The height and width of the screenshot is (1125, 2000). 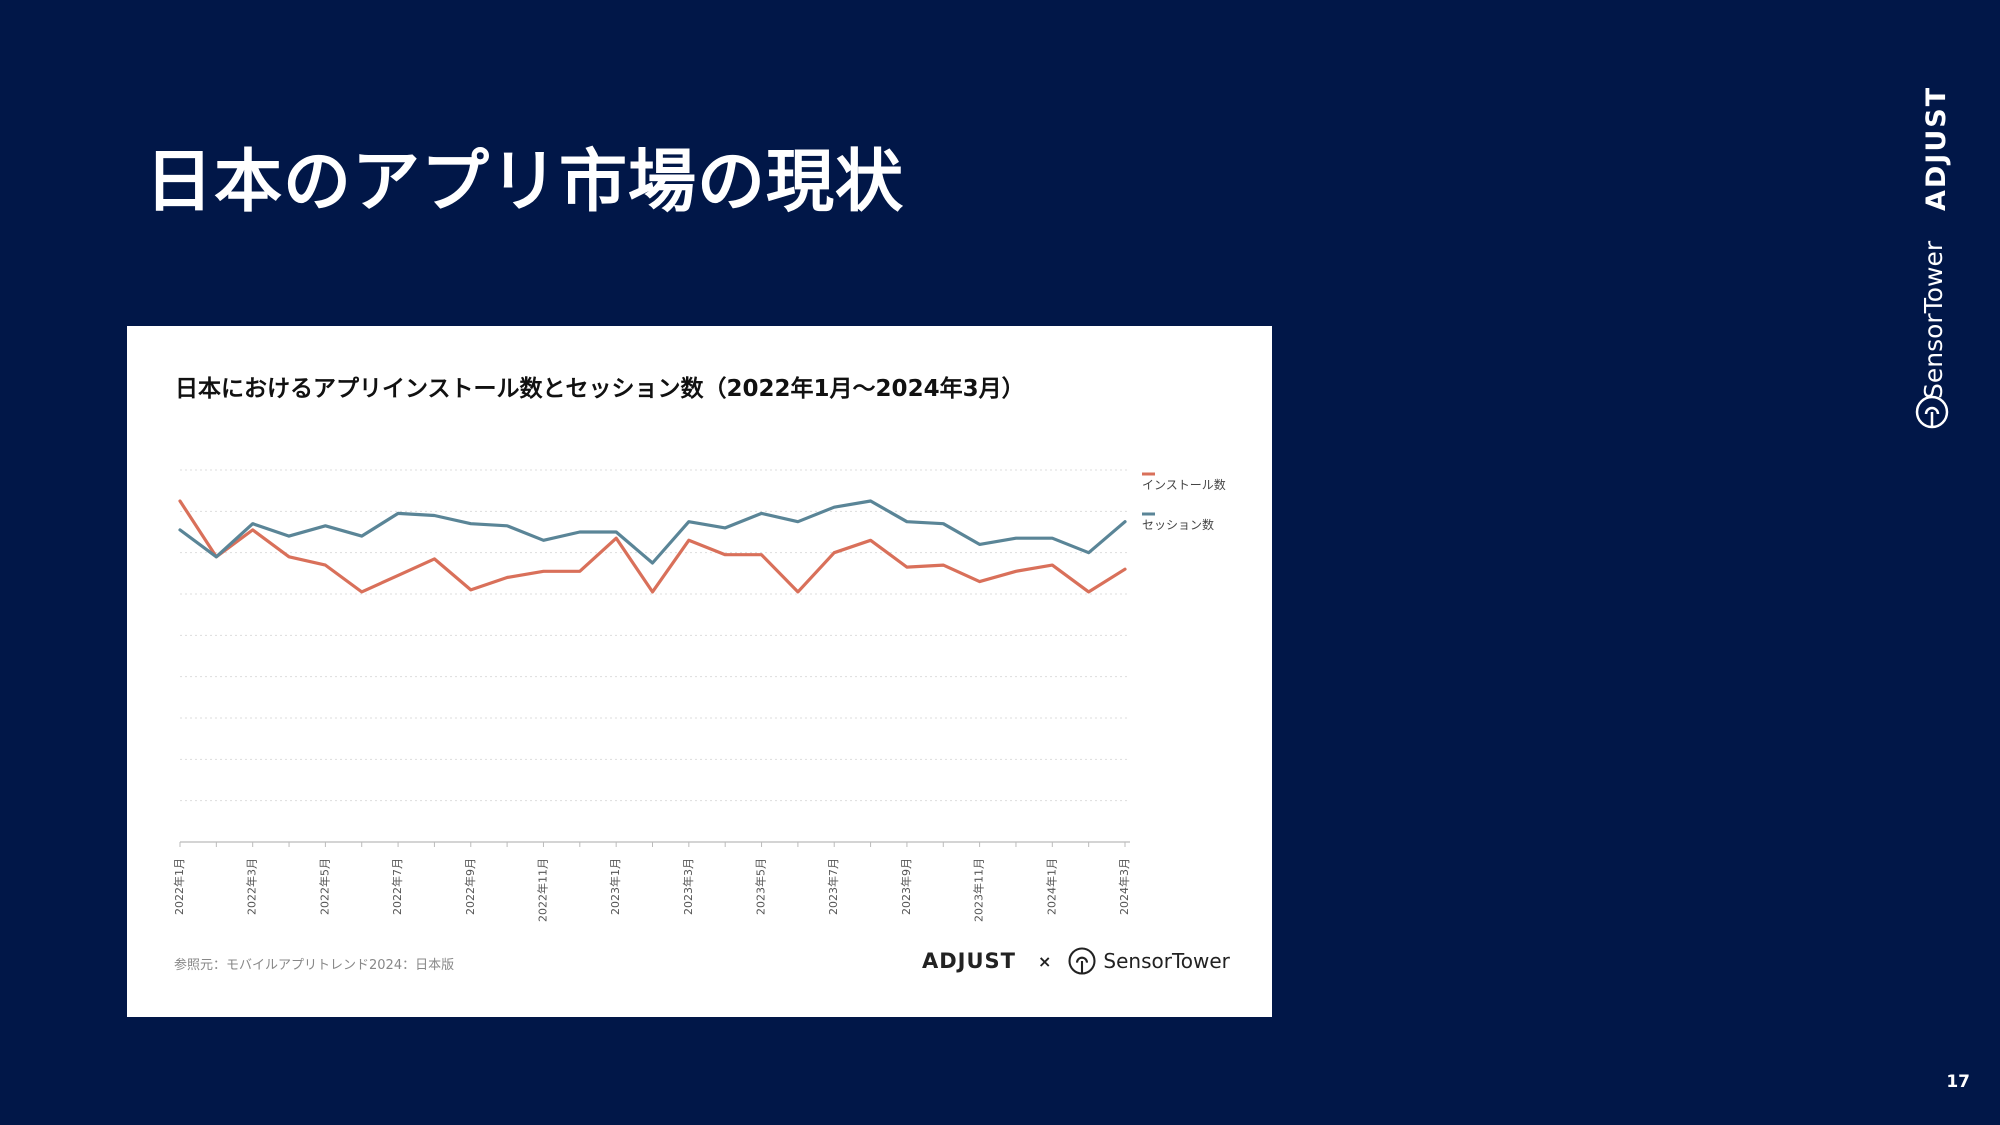 I want to click on source-note: 参照元：モバイルアプリトレンド2024：日本版, so click(x=314, y=965).